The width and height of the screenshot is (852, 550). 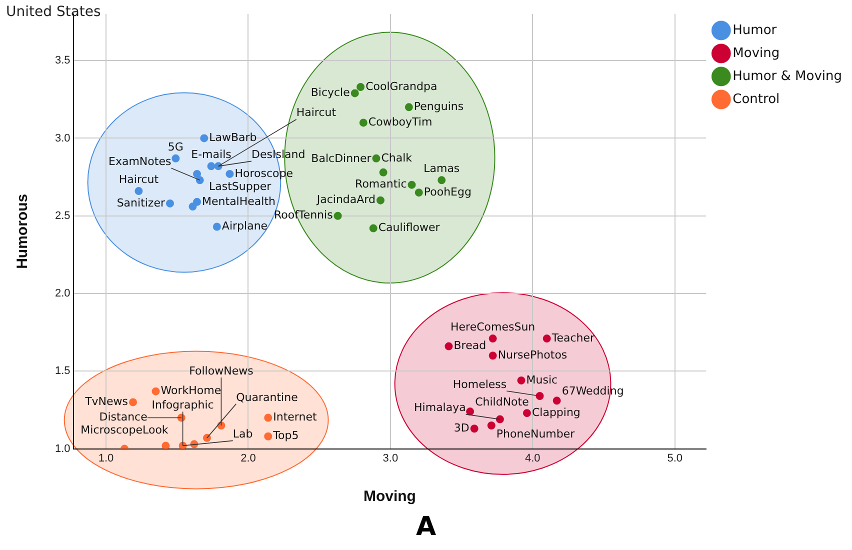 I want to click on x-tick-label: 5.0, so click(x=675, y=458).